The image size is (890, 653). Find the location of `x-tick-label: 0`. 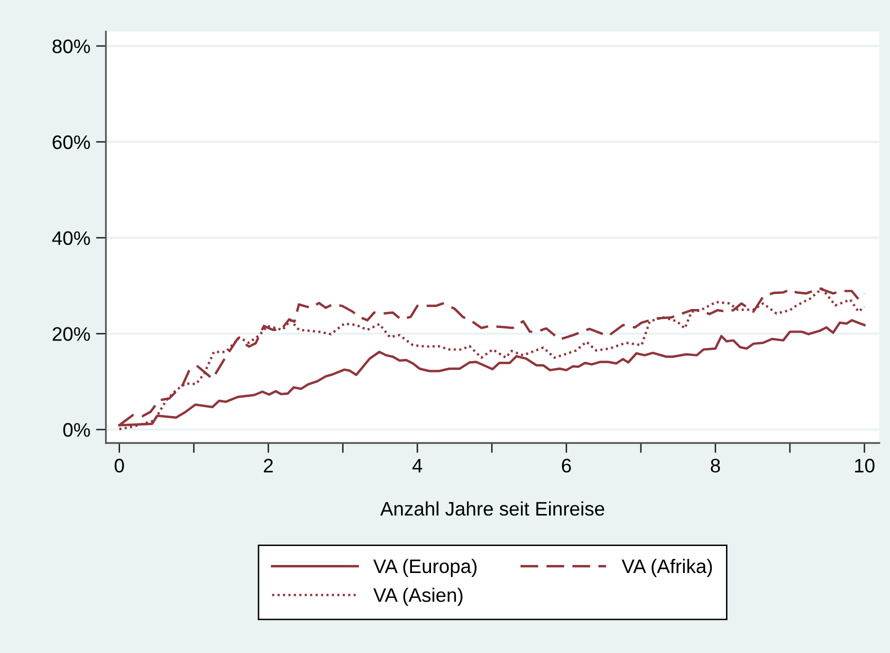

x-tick-label: 0 is located at coordinates (119, 465).